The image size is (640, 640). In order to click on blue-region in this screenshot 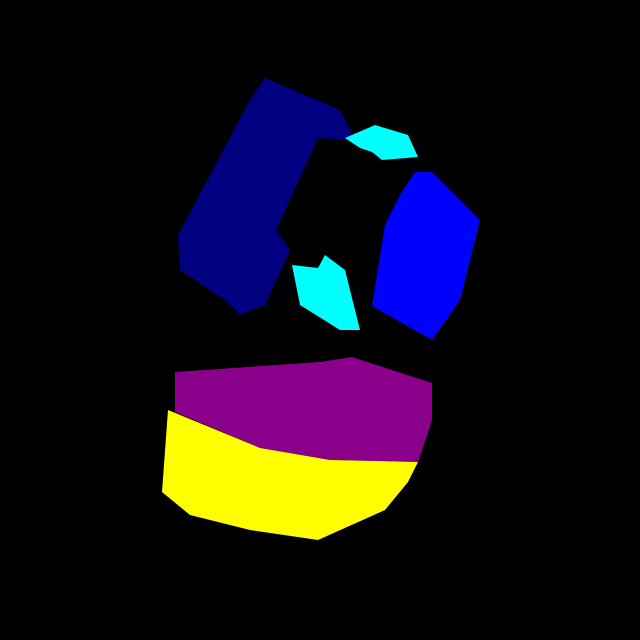, I will do `click(426, 256)`.